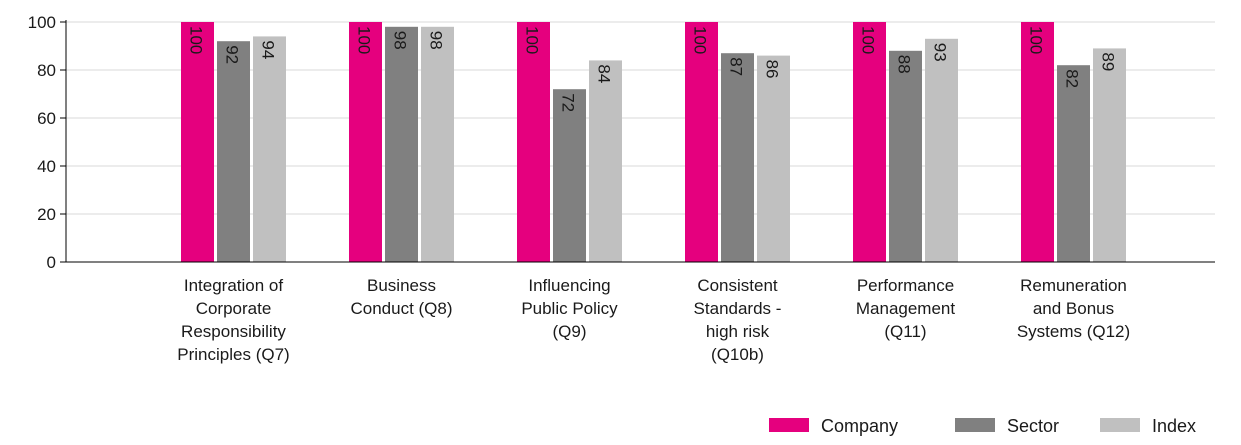 The image size is (1241, 445). I want to click on category-label-line: Management, so click(906, 308).